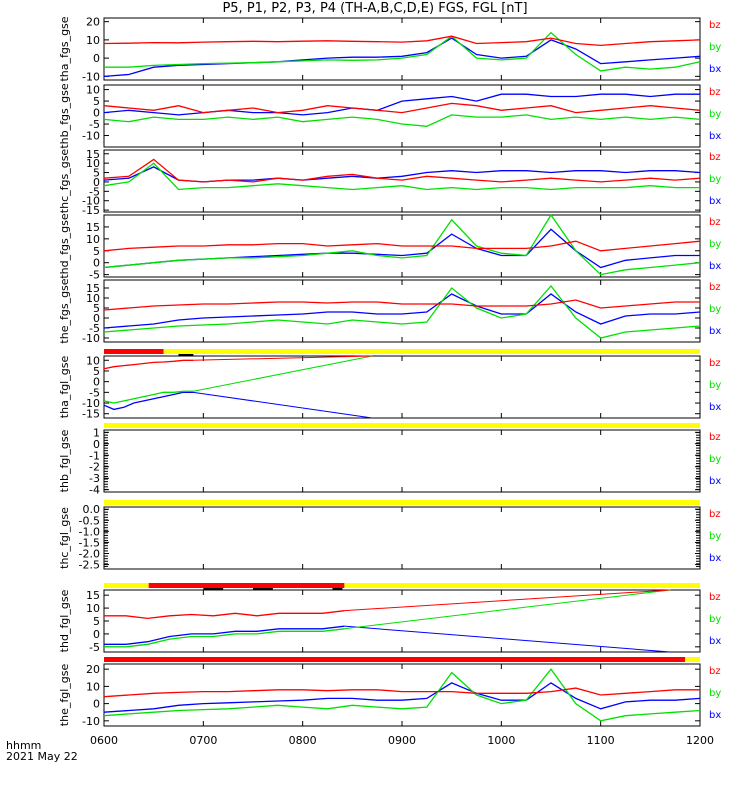  I want to click on y-axis-label: thd_fgs_gse, so click(64, 246).